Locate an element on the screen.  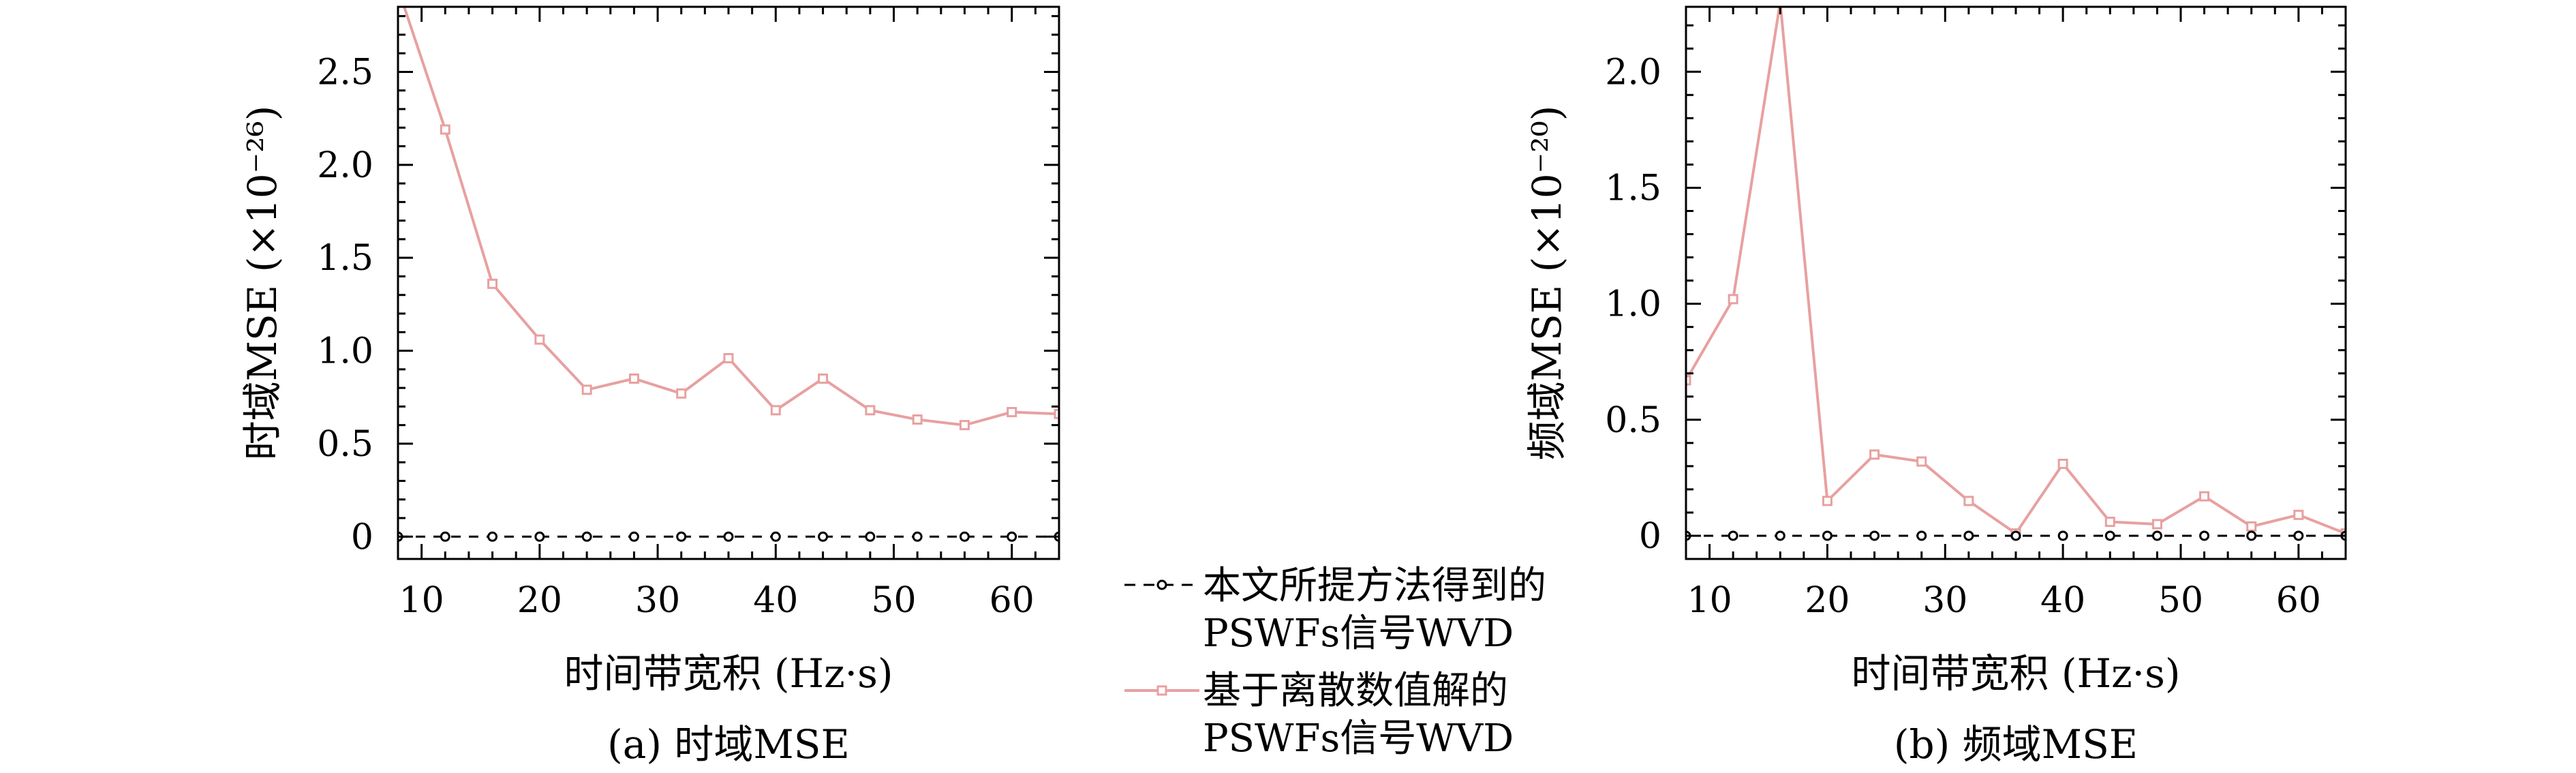
panel-a-caption: (a) 时域MSE is located at coordinates (728, 745).